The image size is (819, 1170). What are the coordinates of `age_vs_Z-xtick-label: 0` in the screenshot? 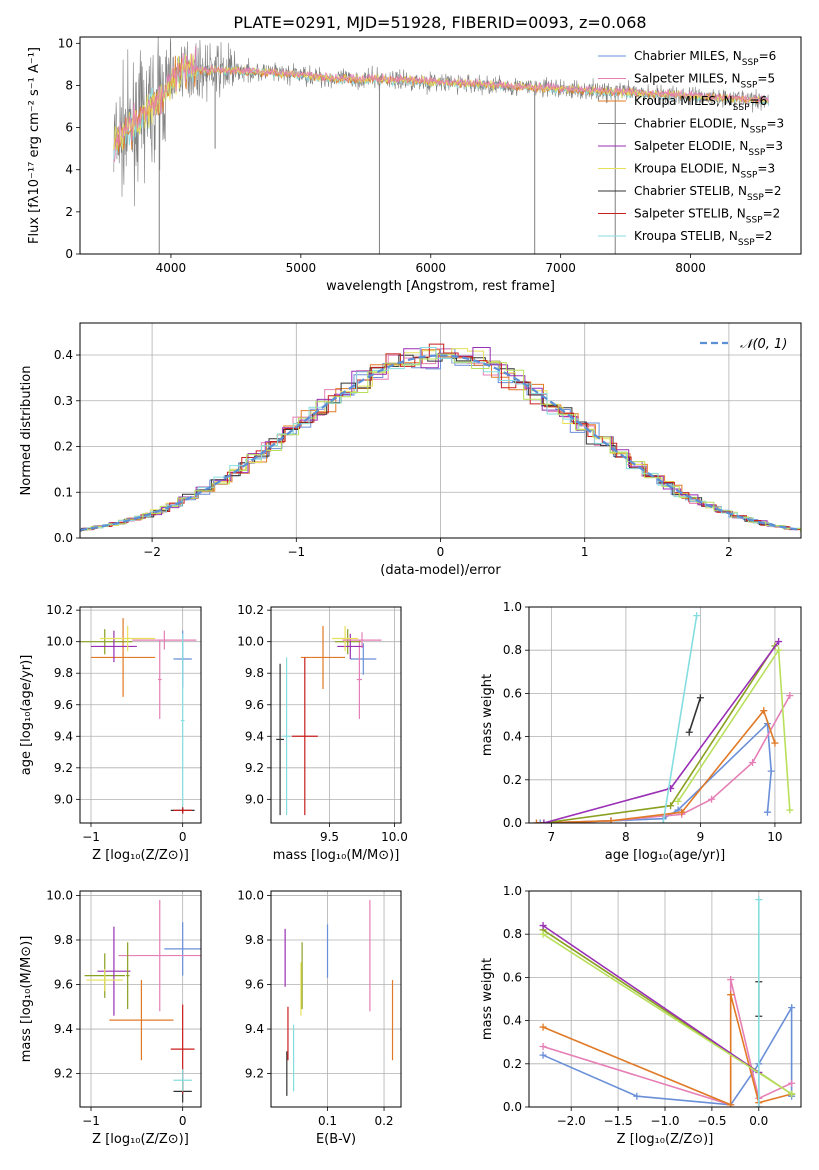 It's located at (183, 837).